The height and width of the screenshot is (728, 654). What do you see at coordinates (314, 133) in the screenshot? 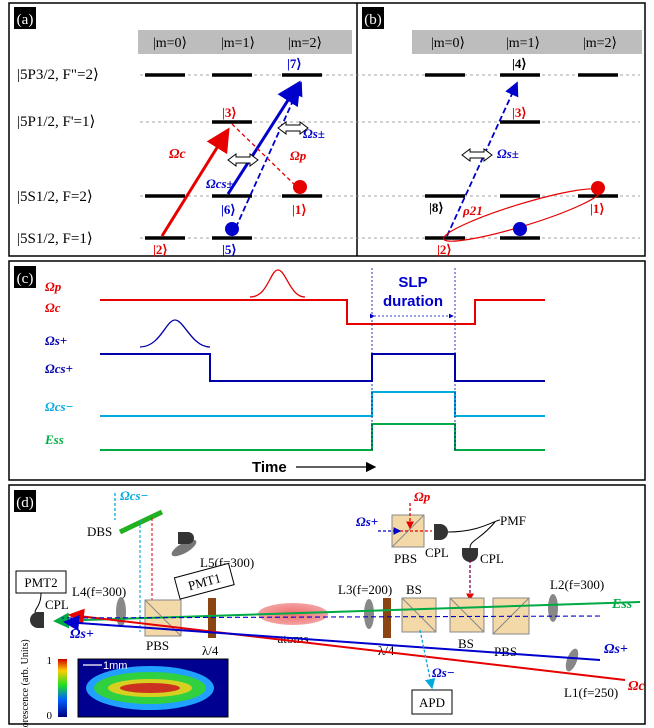
I see `omega-s-label-a: Ωs±` at bounding box center [314, 133].